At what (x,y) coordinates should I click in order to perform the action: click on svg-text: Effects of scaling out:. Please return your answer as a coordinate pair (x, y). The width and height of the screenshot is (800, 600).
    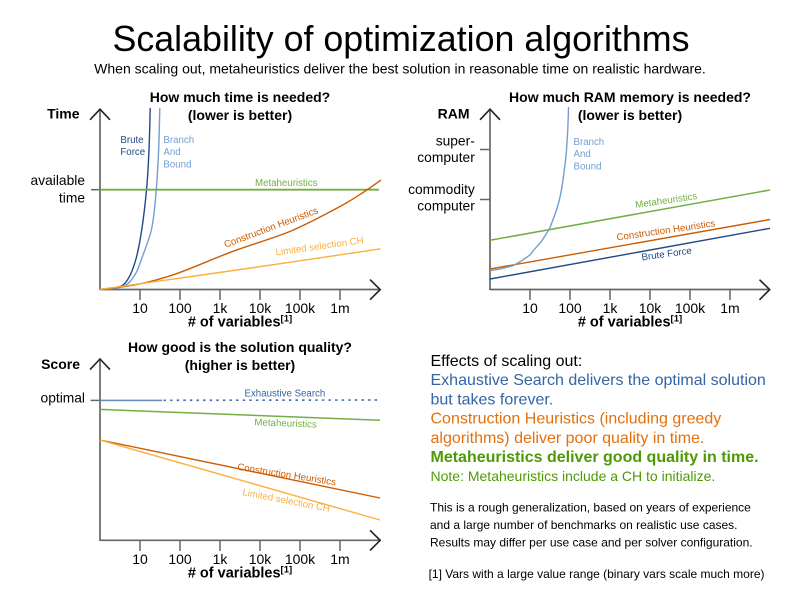
    Looking at the image, I should click on (507, 361).